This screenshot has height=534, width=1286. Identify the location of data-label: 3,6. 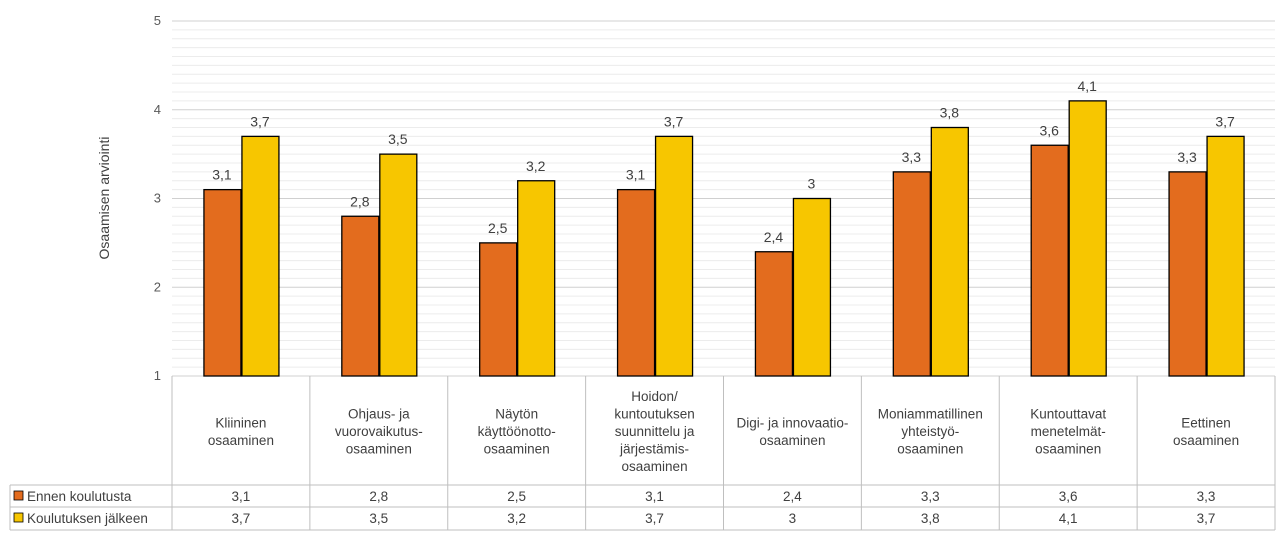
(1049, 130).